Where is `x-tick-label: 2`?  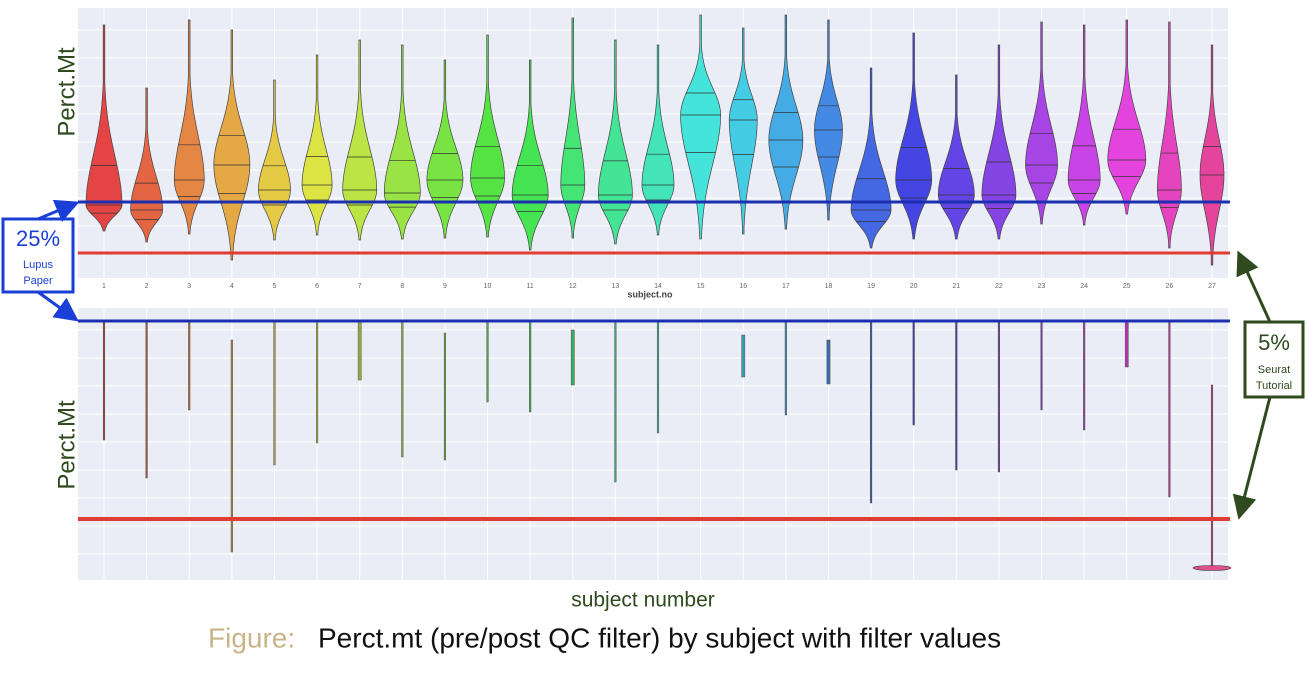
x-tick-label: 2 is located at coordinates (147, 286).